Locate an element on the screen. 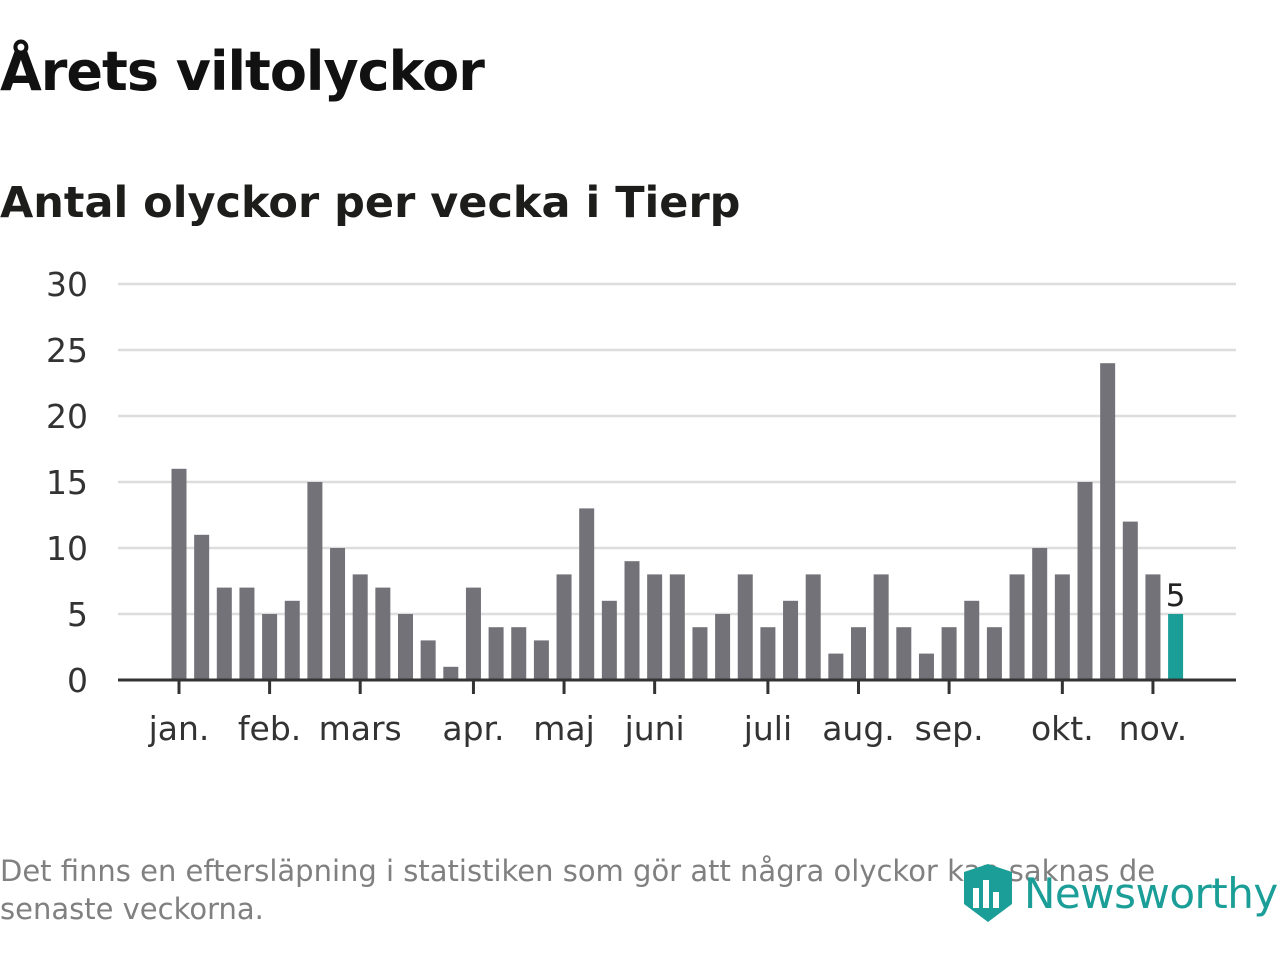  x-tick-label: sep. is located at coordinates (949, 728).